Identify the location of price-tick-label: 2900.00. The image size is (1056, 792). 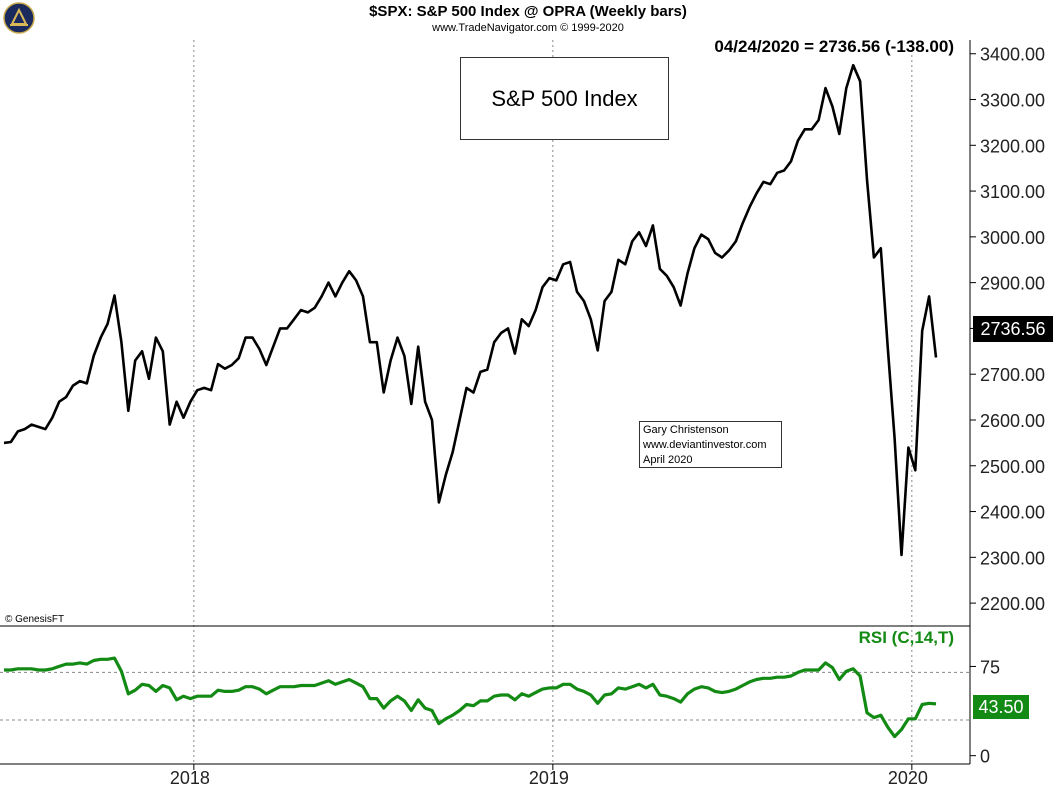
(1012, 284).